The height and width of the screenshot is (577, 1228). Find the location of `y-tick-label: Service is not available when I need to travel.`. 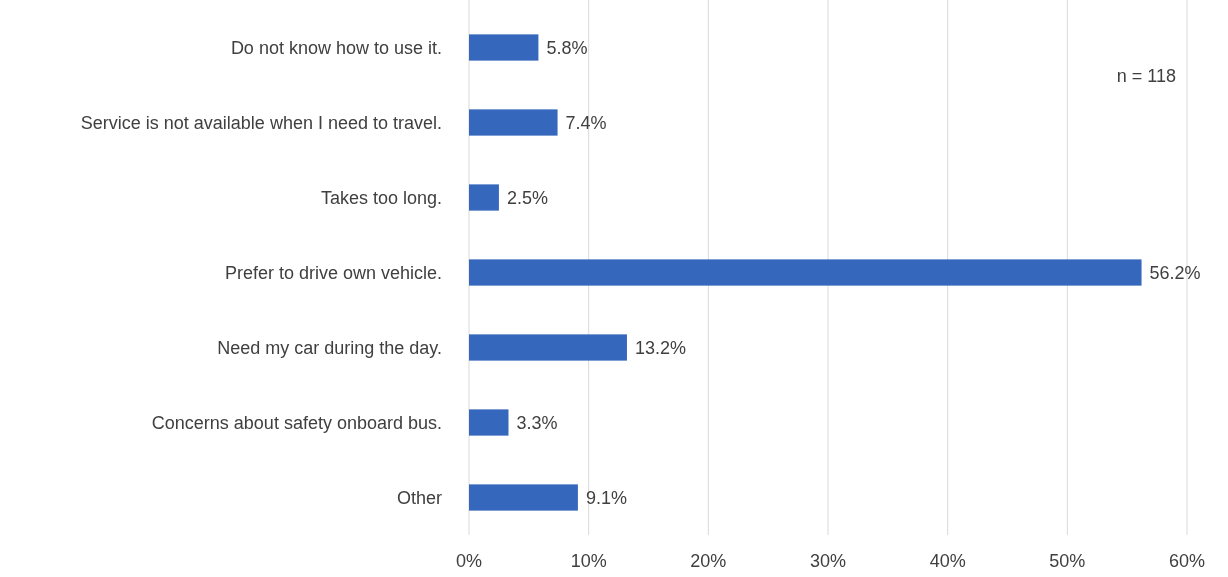

y-tick-label: Service is not available when I need to travel. is located at coordinates (261, 122).